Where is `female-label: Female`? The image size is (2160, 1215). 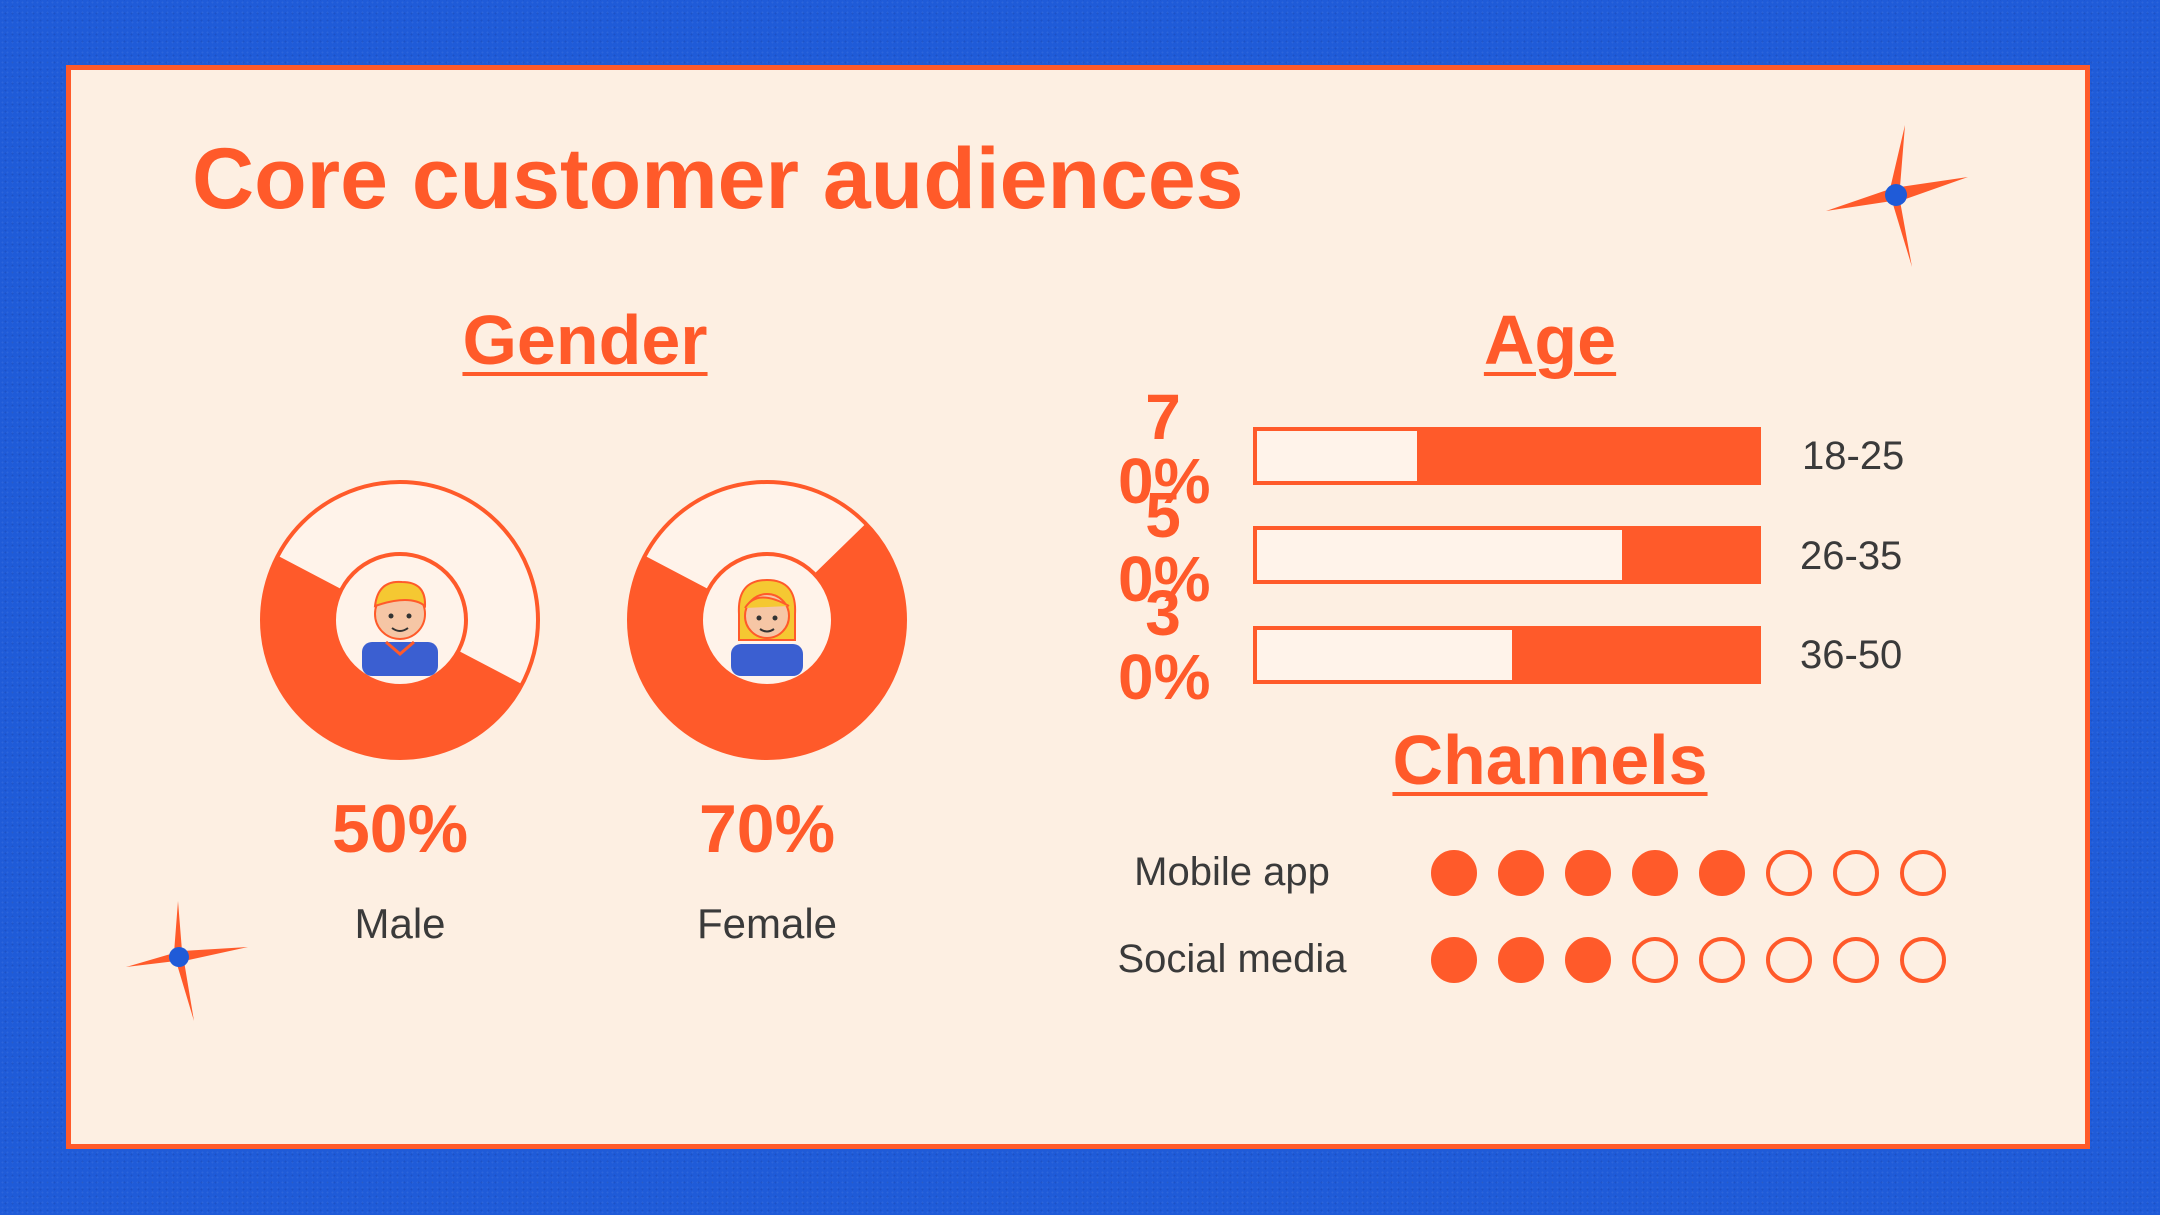 female-label: Female is located at coordinates (767, 923).